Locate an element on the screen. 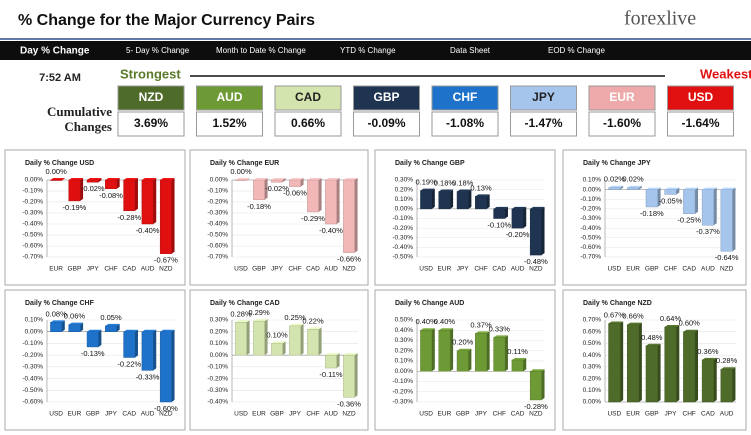  value-label: -0.60% is located at coordinates (166, 408).